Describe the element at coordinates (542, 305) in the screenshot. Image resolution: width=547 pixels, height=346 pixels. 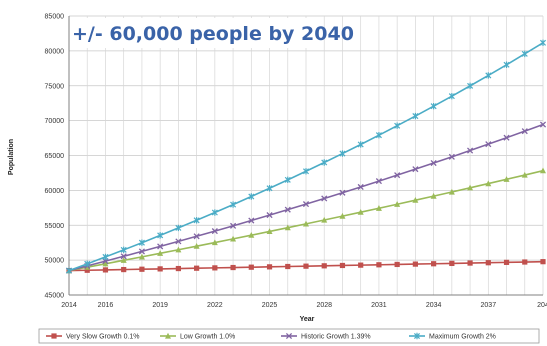
I see `x-tick-label: 204` at that location.